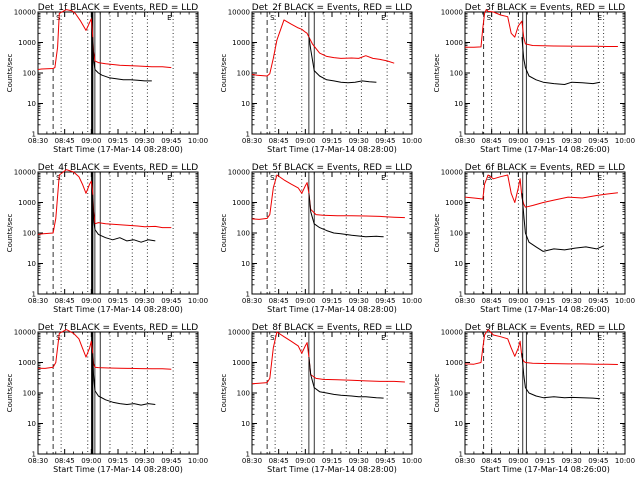  What do you see at coordinates (118, 8) in the screenshot?
I see `chart-title: Det_1f BLACK = Events, RED = LLD` at bounding box center [118, 8].